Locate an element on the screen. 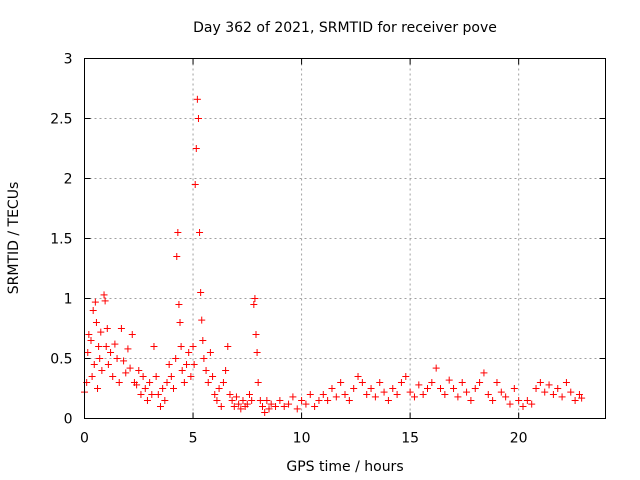 This screenshot has width=640, height=480. y-axis-label: SRMTID / TECUs is located at coordinates (14, 238).